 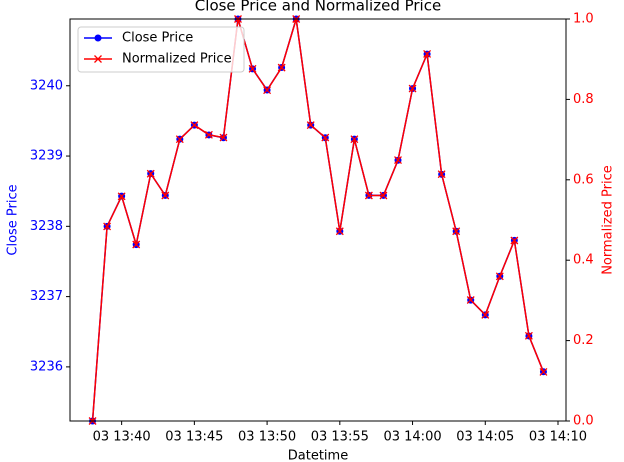 I want to click on legend-box, so click(x=161, y=49).